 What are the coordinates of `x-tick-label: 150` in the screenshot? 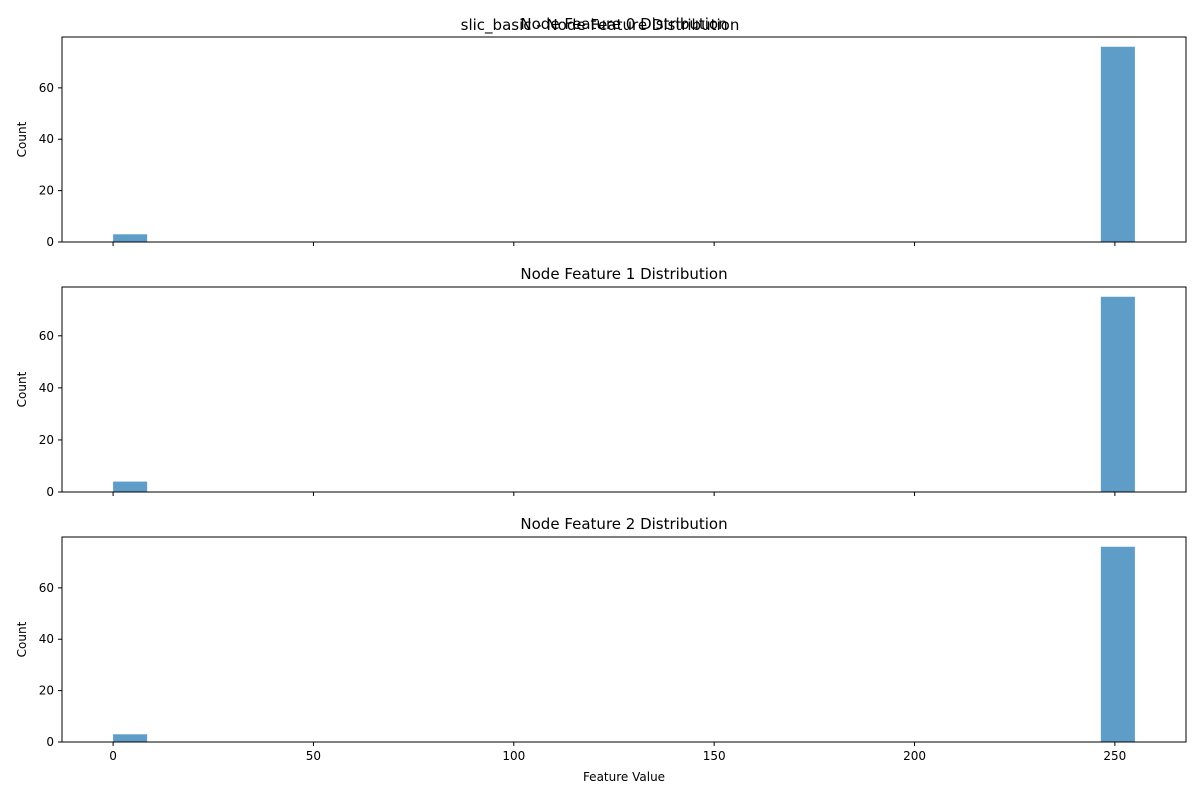 It's located at (714, 756).